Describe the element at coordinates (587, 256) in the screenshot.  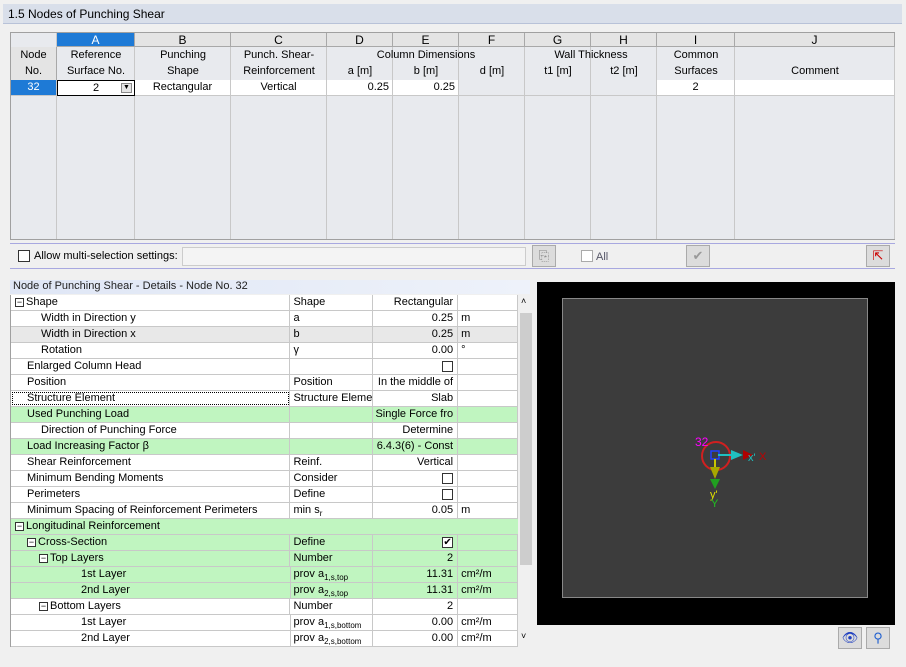
I see `all-checkbox` at that location.